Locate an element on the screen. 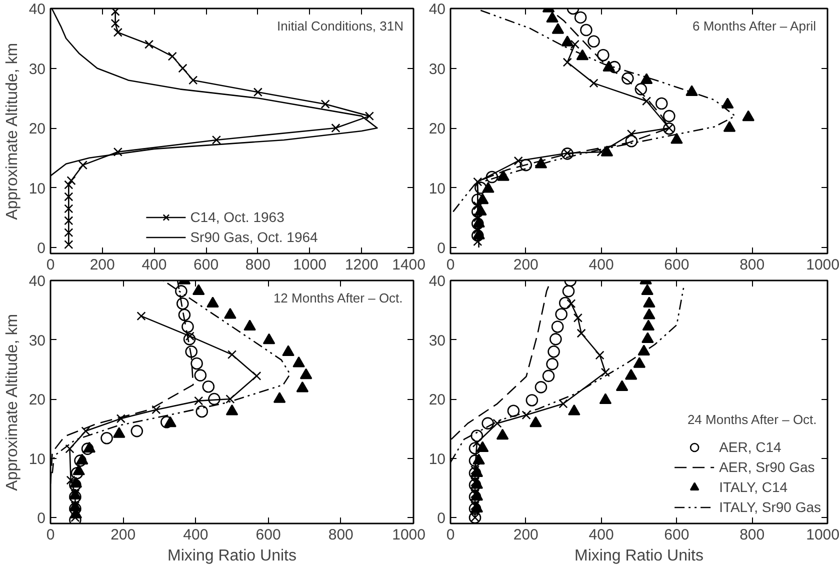 Image resolution: width=839 pixels, height=567 pixels. legend-label: ITALY, C14 is located at coordinates (753, 487).